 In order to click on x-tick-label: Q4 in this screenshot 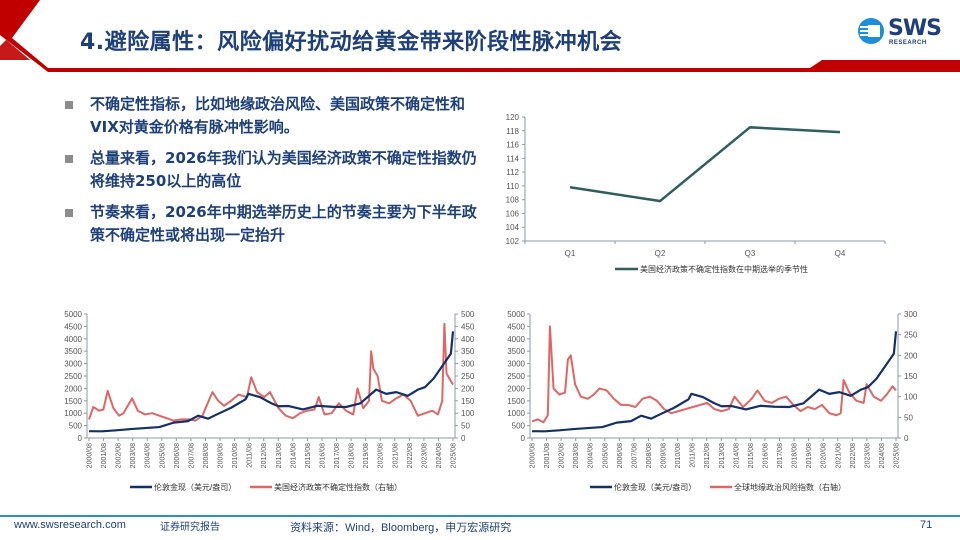, I will do `click(840, 253)`.